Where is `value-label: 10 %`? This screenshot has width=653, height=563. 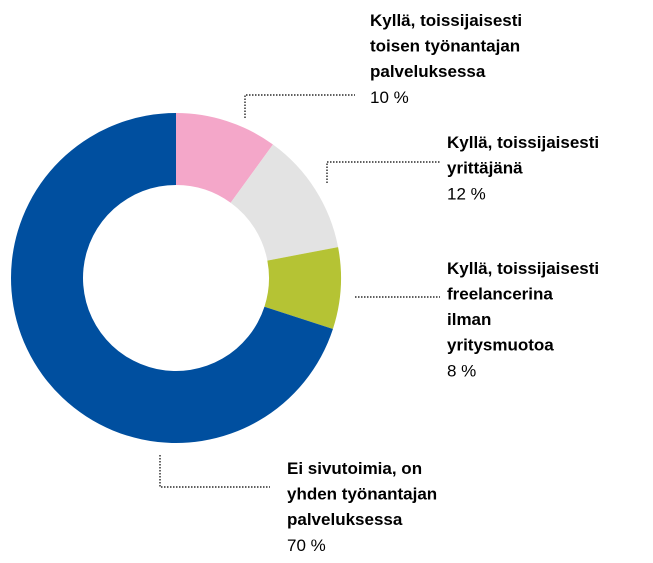 value-label: 10 % is located at coordinates (389, 97).